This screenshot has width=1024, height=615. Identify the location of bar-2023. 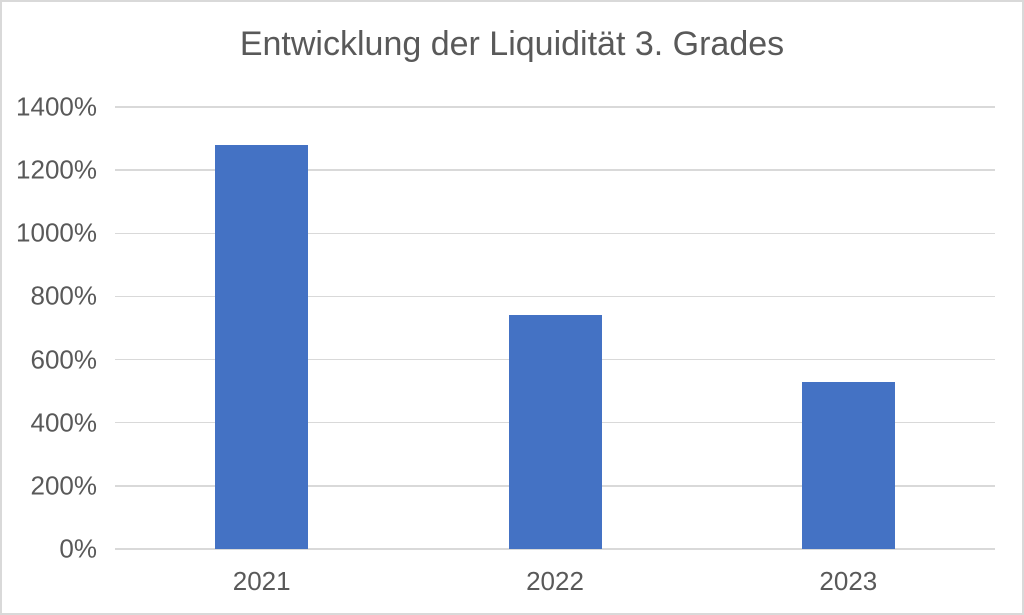
(848, 465).